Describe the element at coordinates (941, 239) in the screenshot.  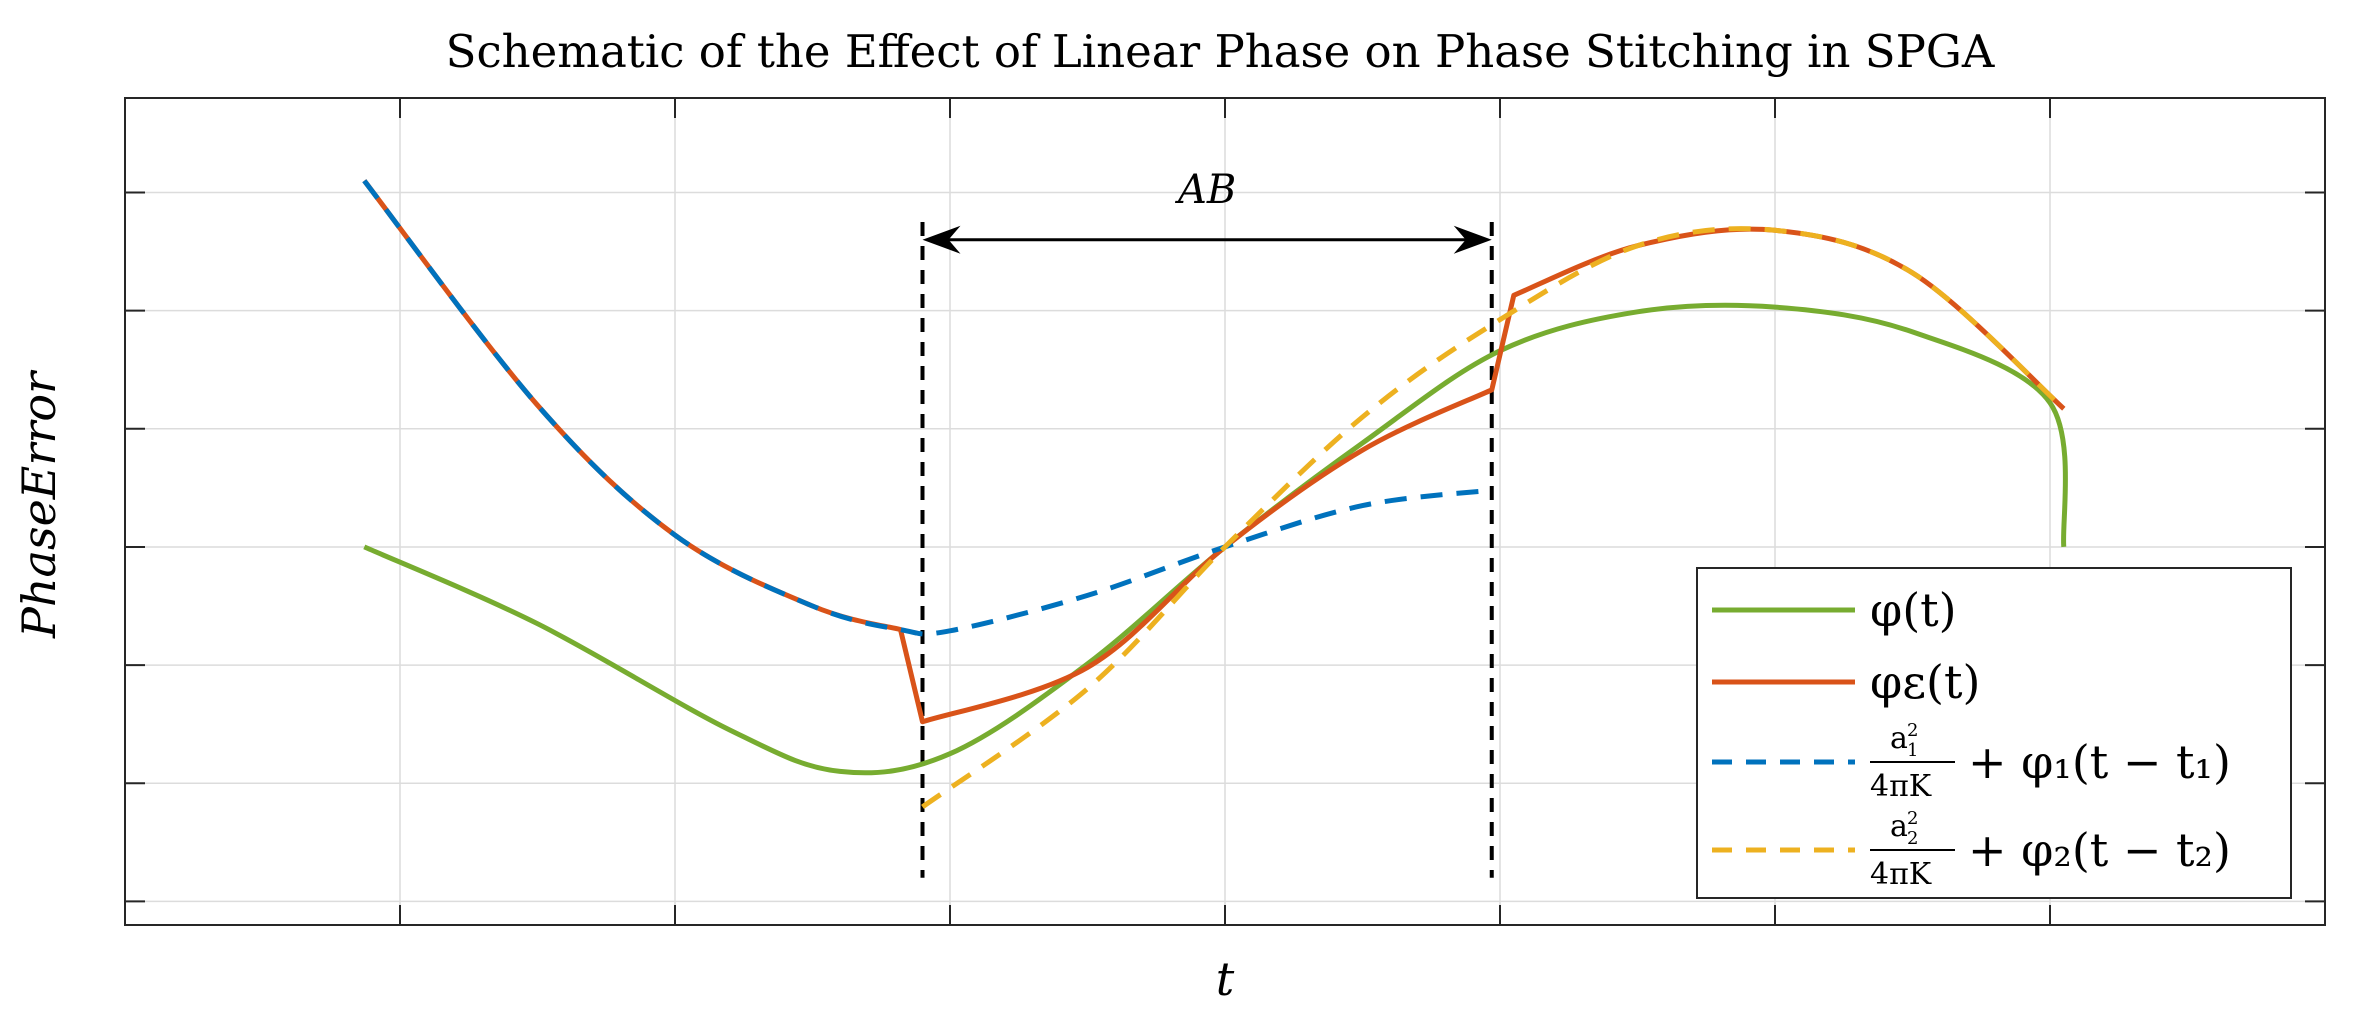
I see `ab-arrow-head-left` at that location.